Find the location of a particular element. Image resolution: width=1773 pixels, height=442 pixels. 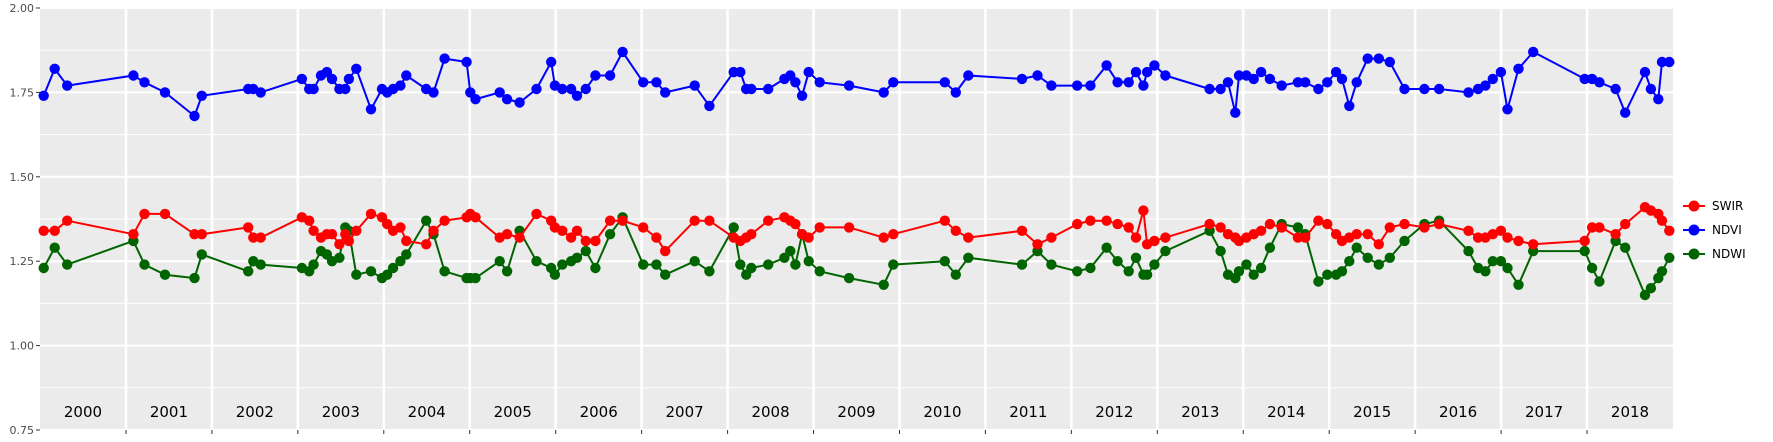

year-label: 2010 is located at coordinates (942, 412).